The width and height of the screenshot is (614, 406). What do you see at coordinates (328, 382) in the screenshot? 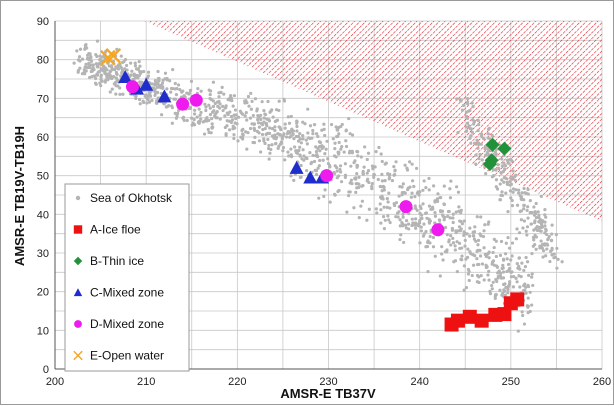
I see `x-tick-label: 230` at bounding box center [328, 382].